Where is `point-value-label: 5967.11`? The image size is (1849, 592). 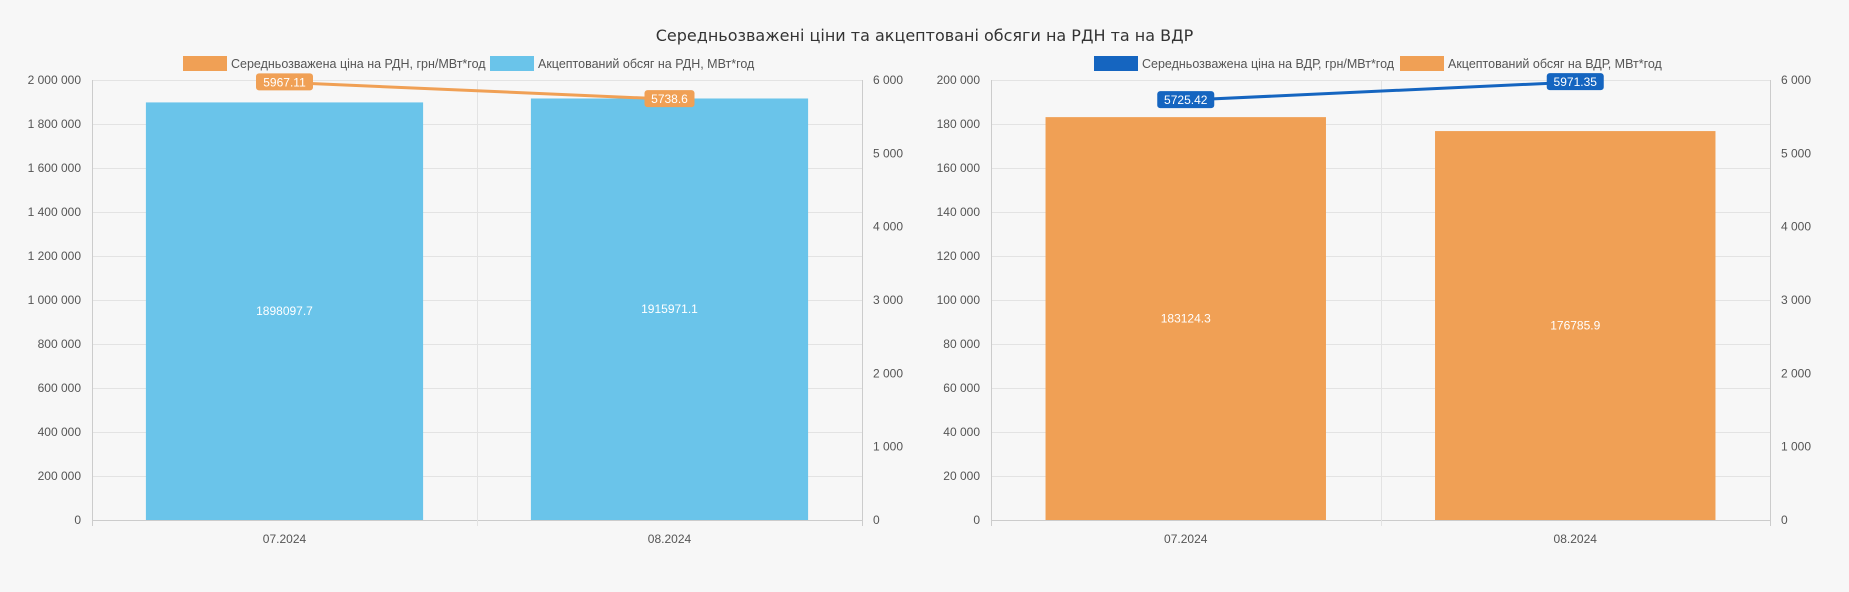 point-value-label: 5967.11 is located at coordinates (284, 82).